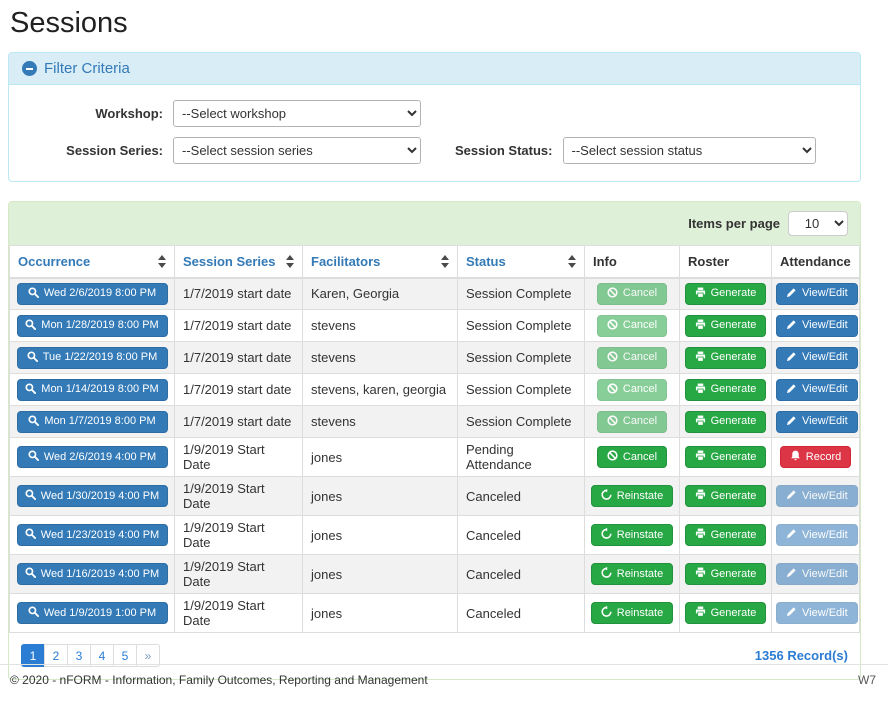 The image size is (888, 705). I want to click on occurrence-button: Mon 1/28/2019 8:00 PM, so click(92, 325).